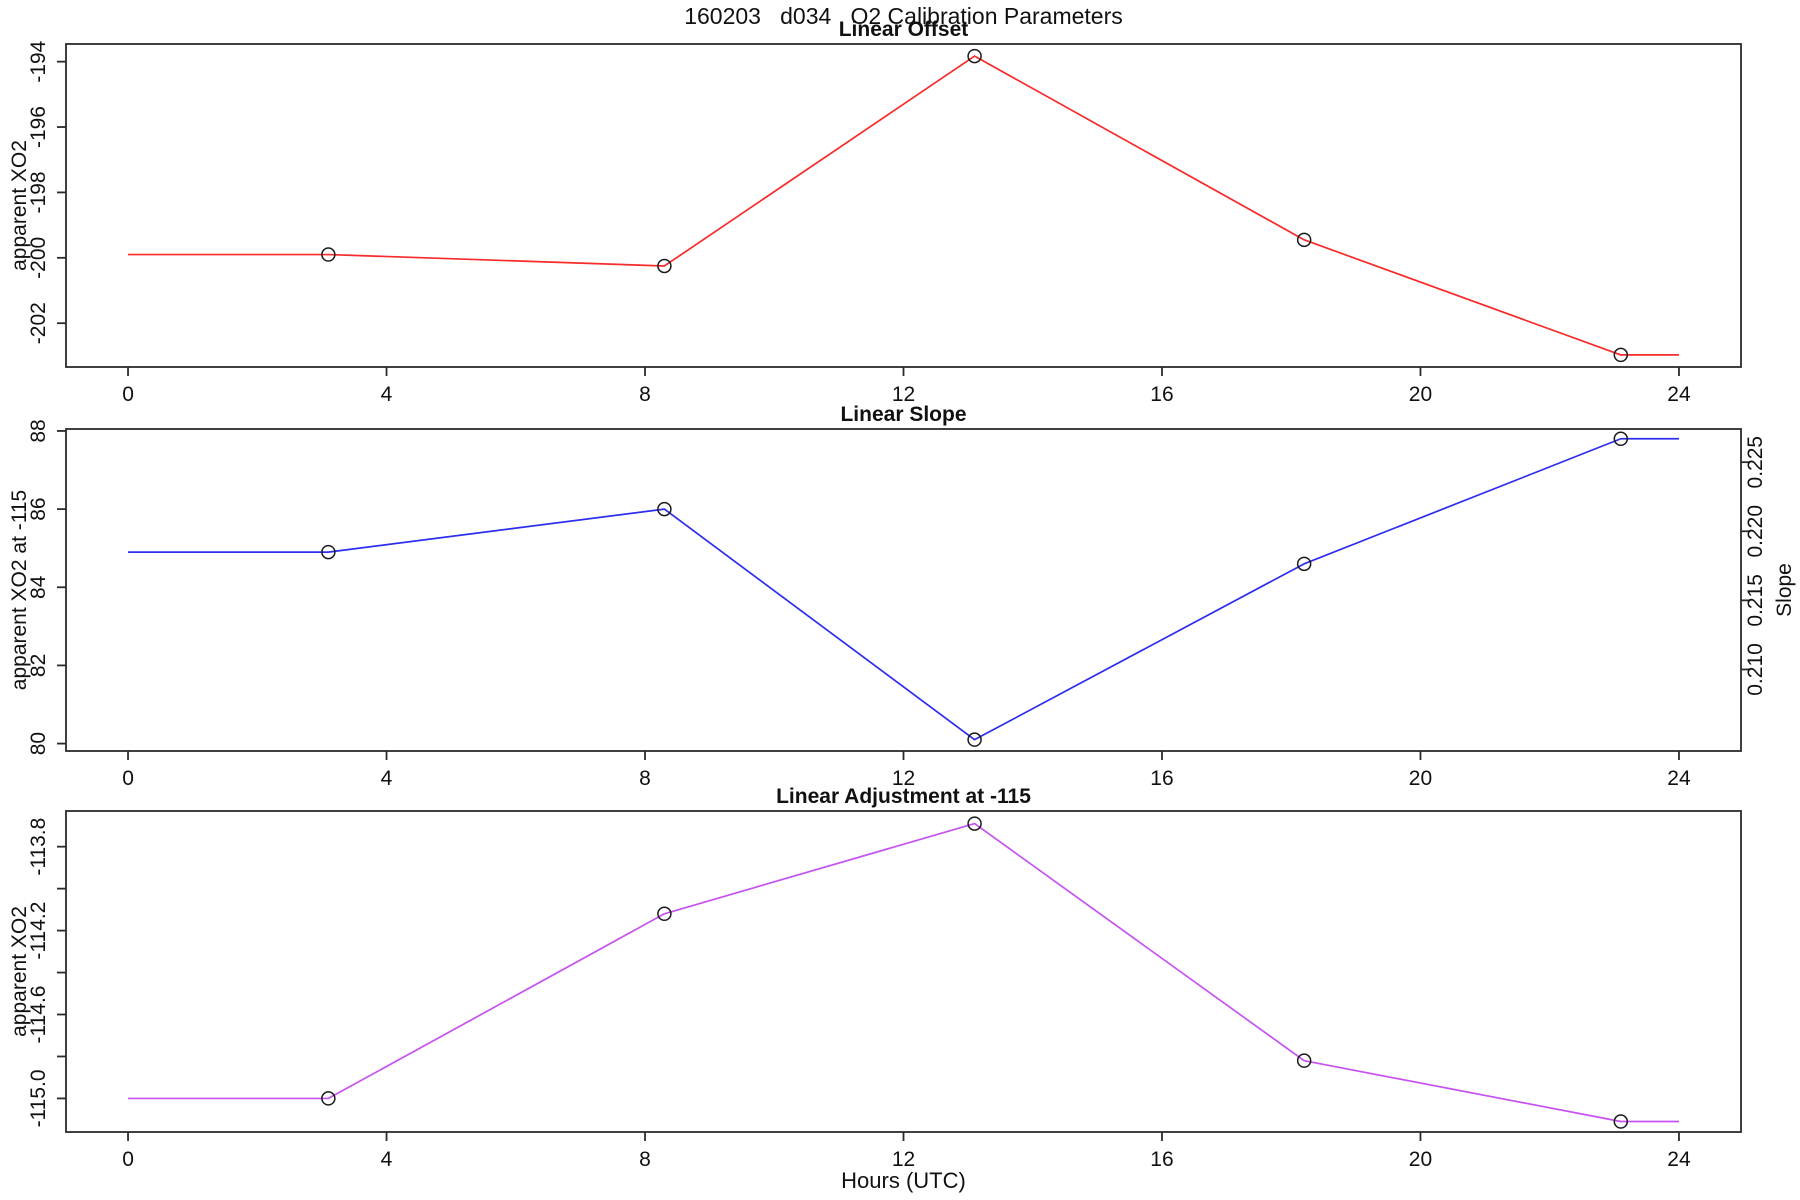  What do you see at coordinates (38, 743) in the screenshot?
I see `y-tick-label: 80` at bounding box center [38, 743].